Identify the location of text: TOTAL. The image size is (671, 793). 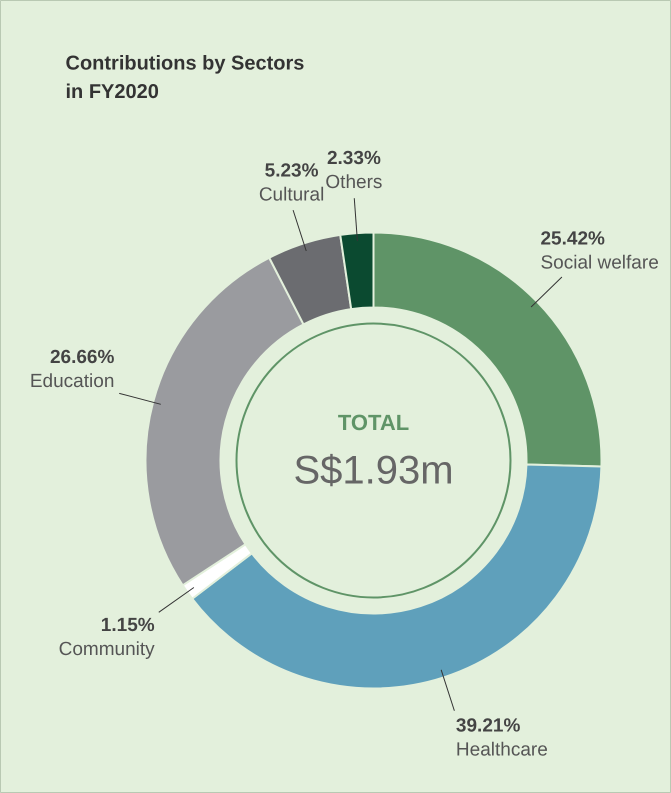
(374, 422).